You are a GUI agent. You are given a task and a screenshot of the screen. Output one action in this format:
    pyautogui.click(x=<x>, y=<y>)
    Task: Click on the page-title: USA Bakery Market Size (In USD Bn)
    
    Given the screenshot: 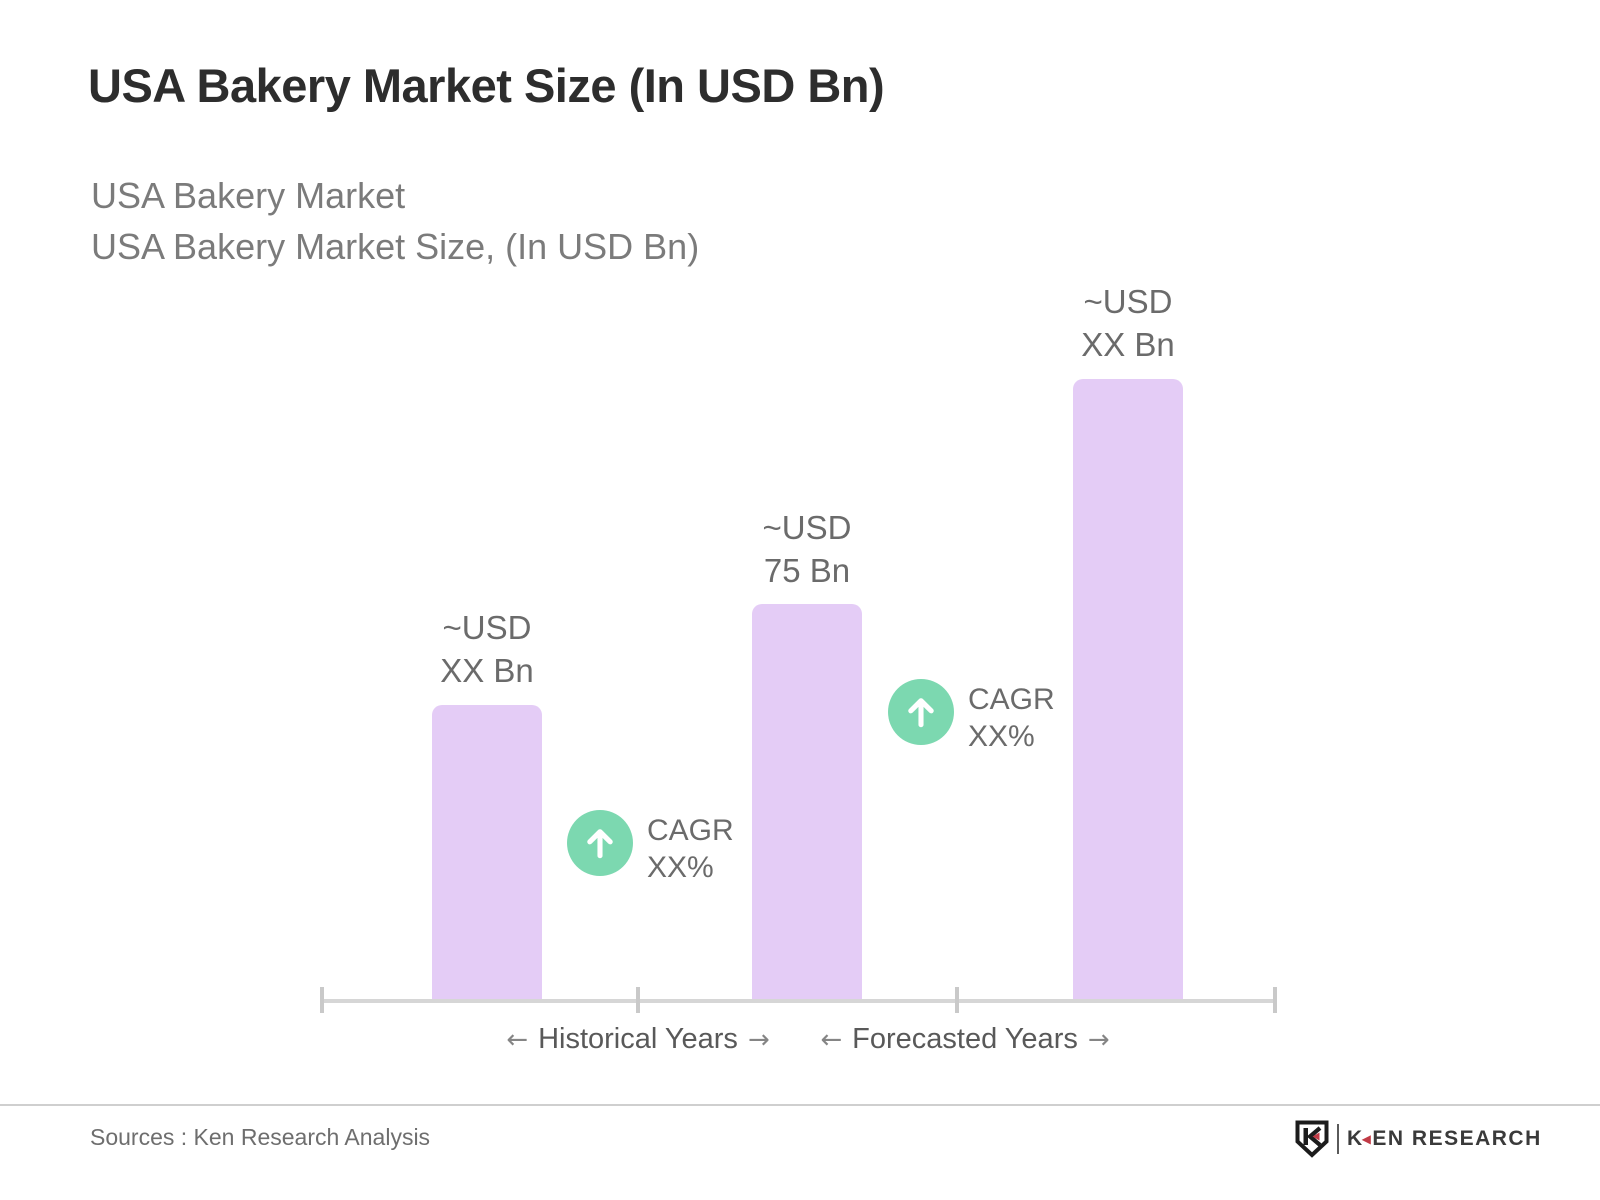 What is the action you would take?
    pyautogui.click(x=486, y=85)
    